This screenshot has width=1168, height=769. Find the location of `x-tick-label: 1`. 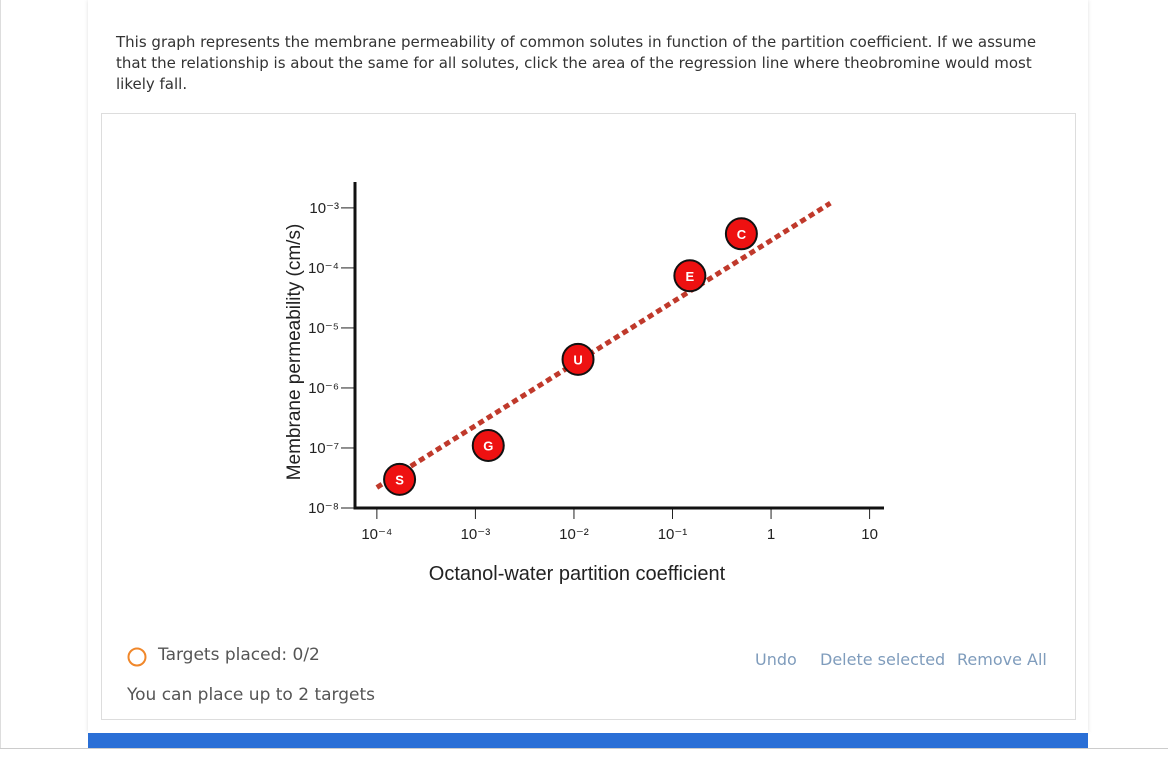

x-tick-label: 1 is located at coordinates (771, 534).